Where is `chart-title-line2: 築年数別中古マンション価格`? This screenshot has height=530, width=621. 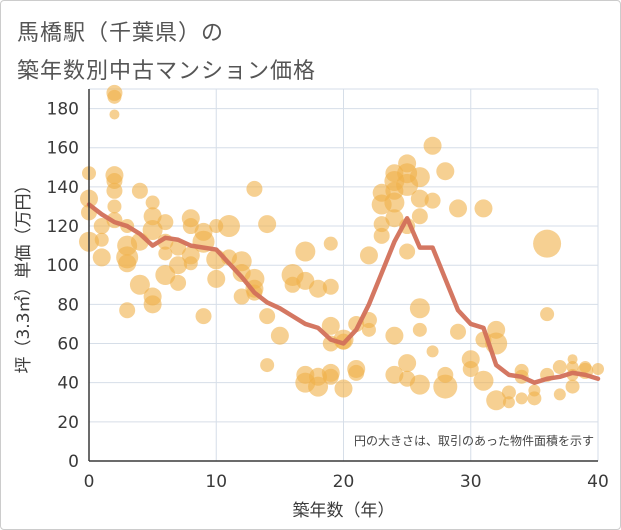
chart-title-line2: 築年数別中古マンション価格 is located at coordinates (167, 71).